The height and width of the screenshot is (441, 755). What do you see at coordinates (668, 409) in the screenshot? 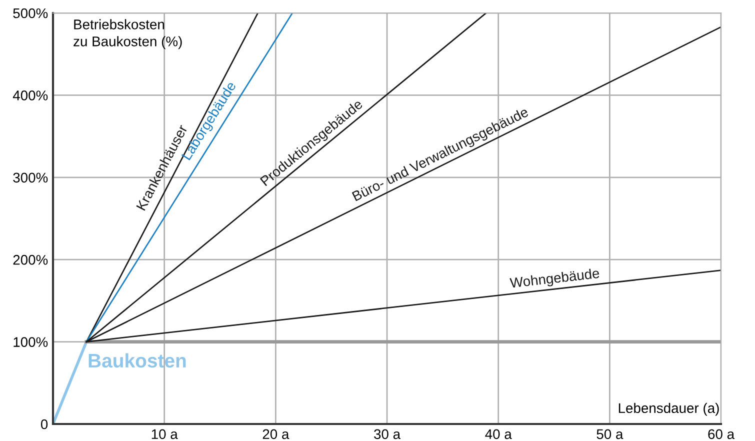
I see `x-axis-title: Lebensdauer (a)` at bounding box center [668, 409].